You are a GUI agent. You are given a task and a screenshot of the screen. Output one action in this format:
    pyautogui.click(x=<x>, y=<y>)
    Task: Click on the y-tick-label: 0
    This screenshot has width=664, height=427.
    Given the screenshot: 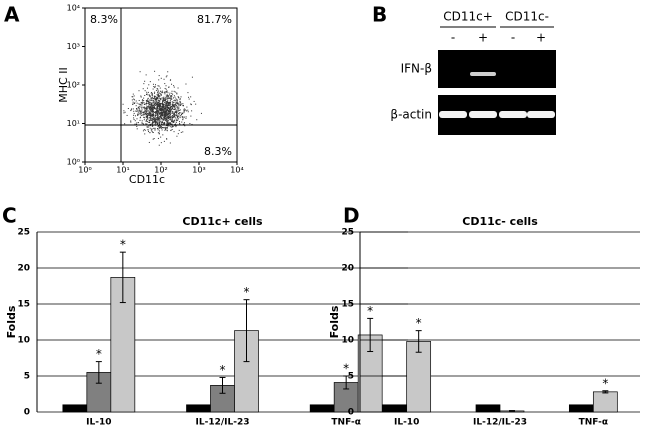 What is the action you would take?
    pyautogui.click(x=27, y=413)
    